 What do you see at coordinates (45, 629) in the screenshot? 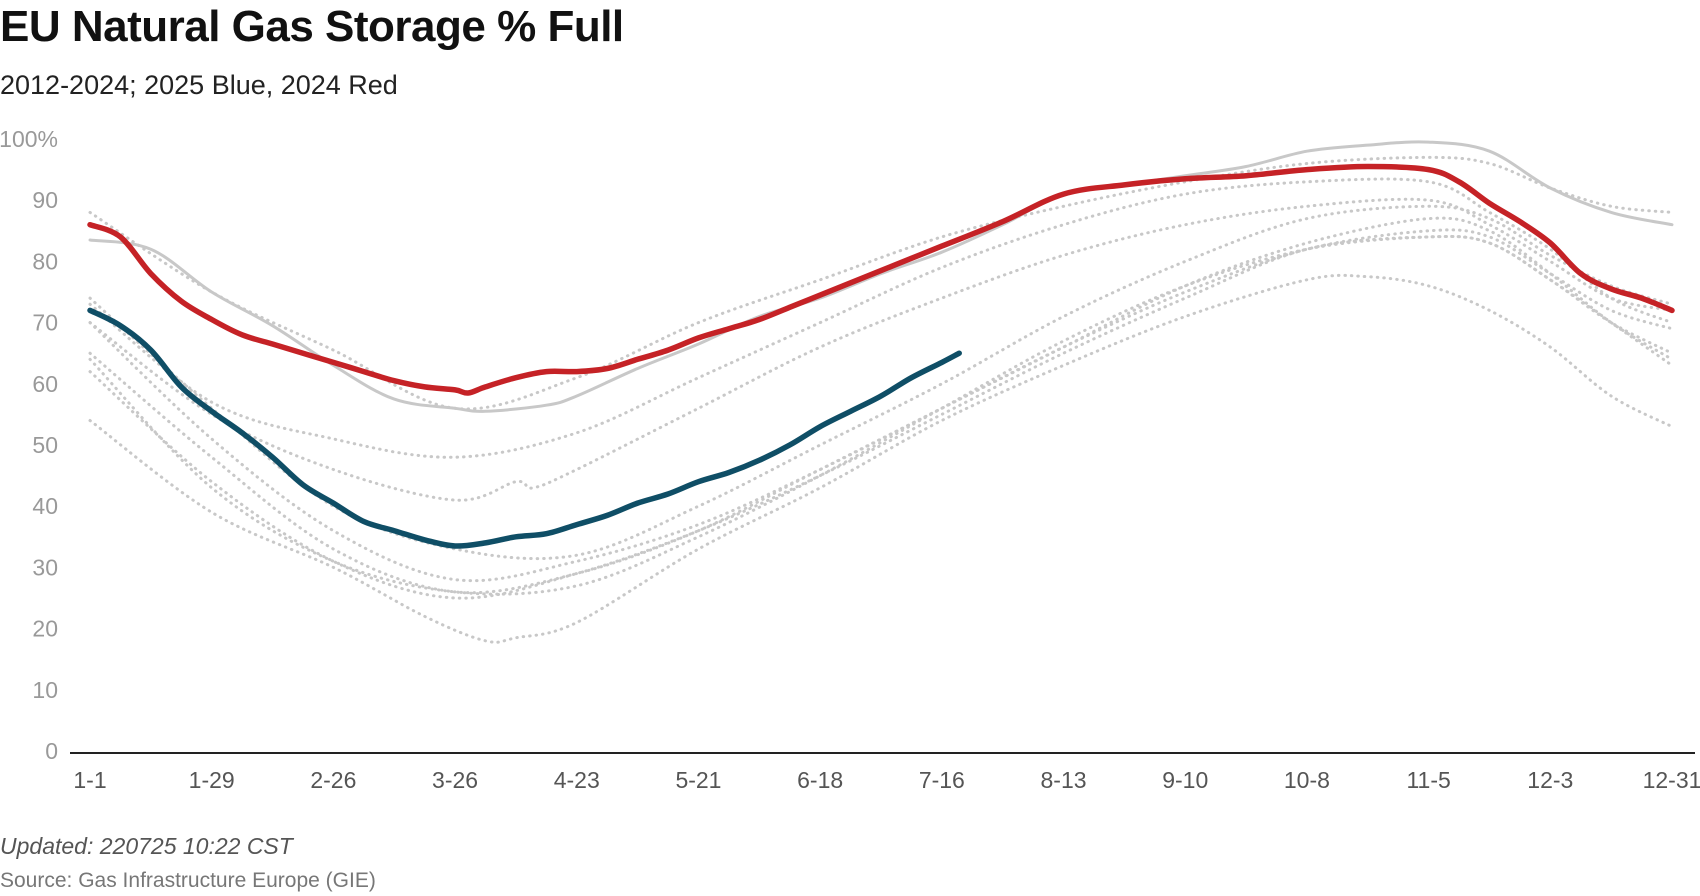
I see `y-tick-label: 20` at bounding box center [45, 629].